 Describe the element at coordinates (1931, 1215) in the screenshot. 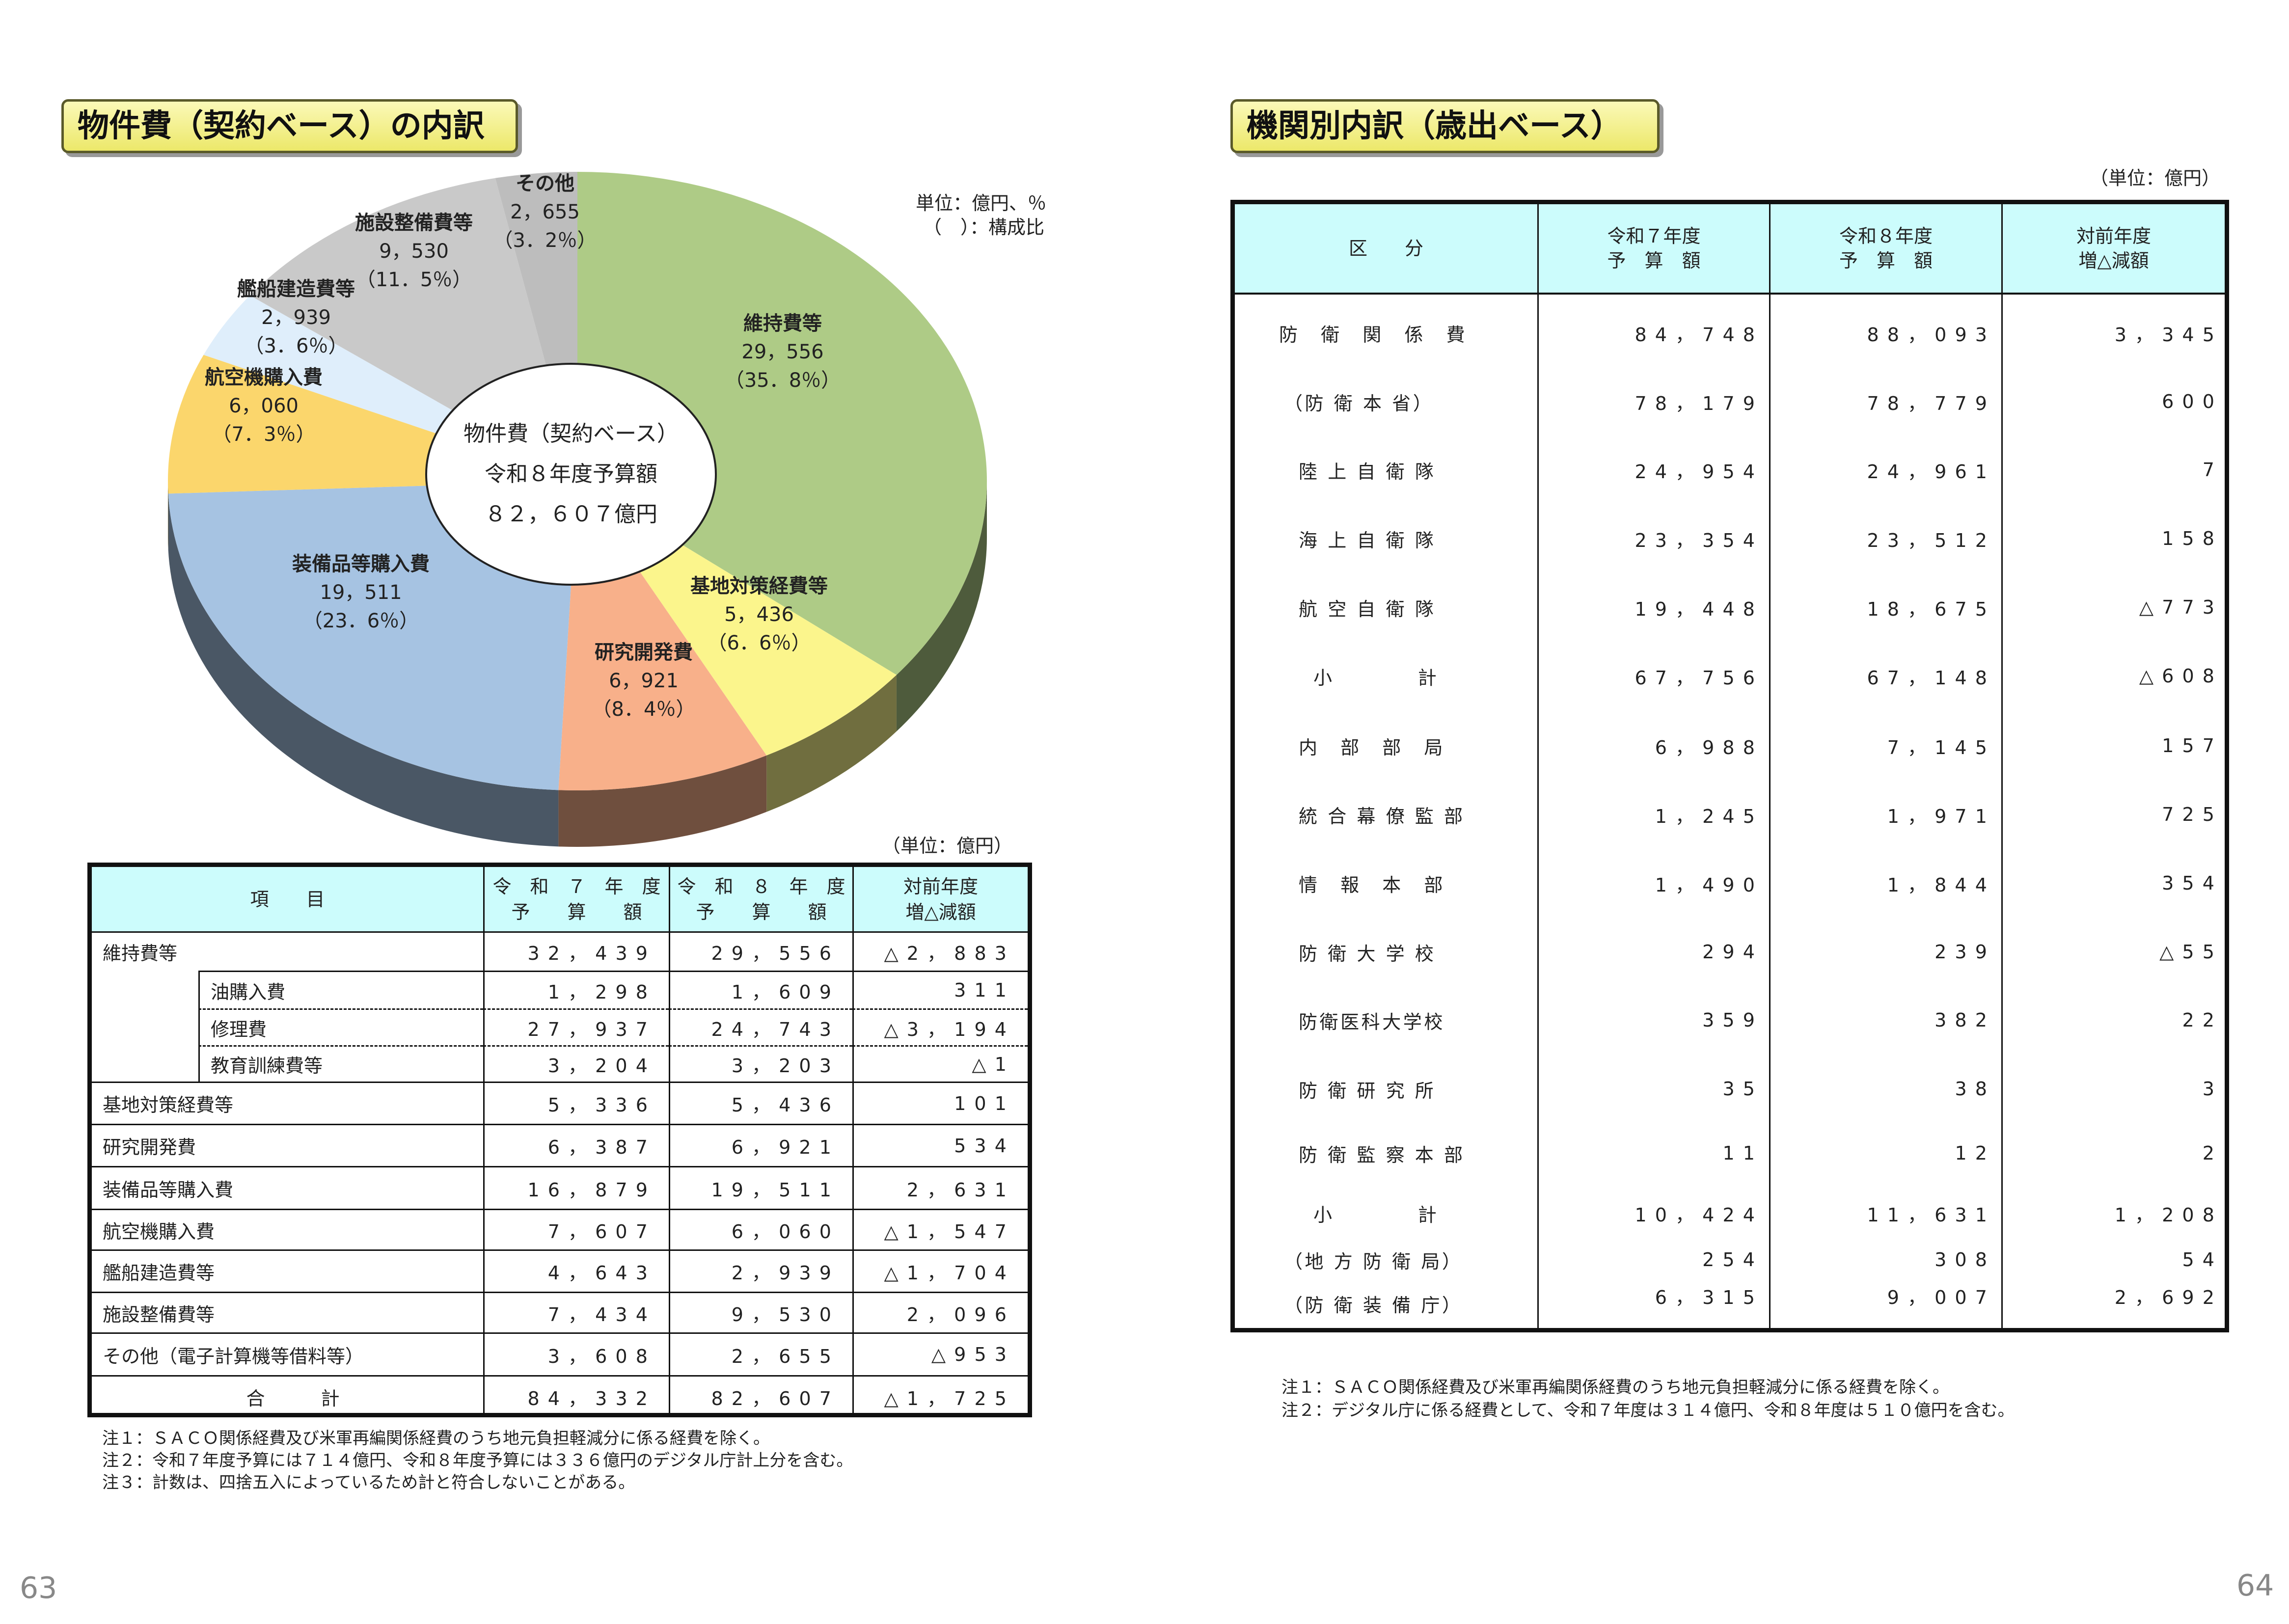

I see `row-v8: 11，631` at that location.